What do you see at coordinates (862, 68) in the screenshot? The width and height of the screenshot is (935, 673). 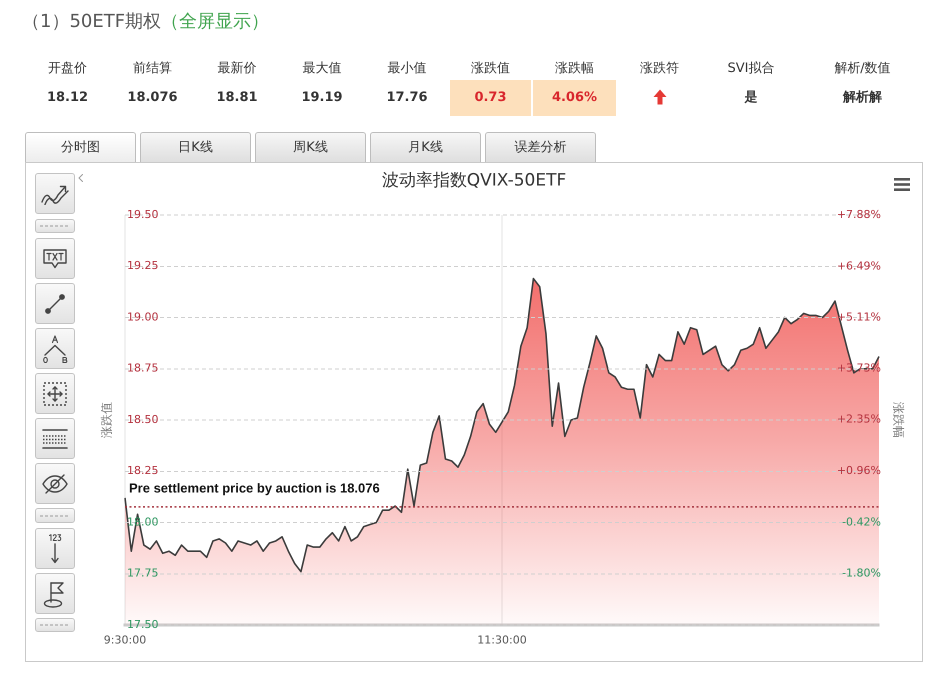 I see `category-label: 解析/数值` at bounding box center [862, 68].